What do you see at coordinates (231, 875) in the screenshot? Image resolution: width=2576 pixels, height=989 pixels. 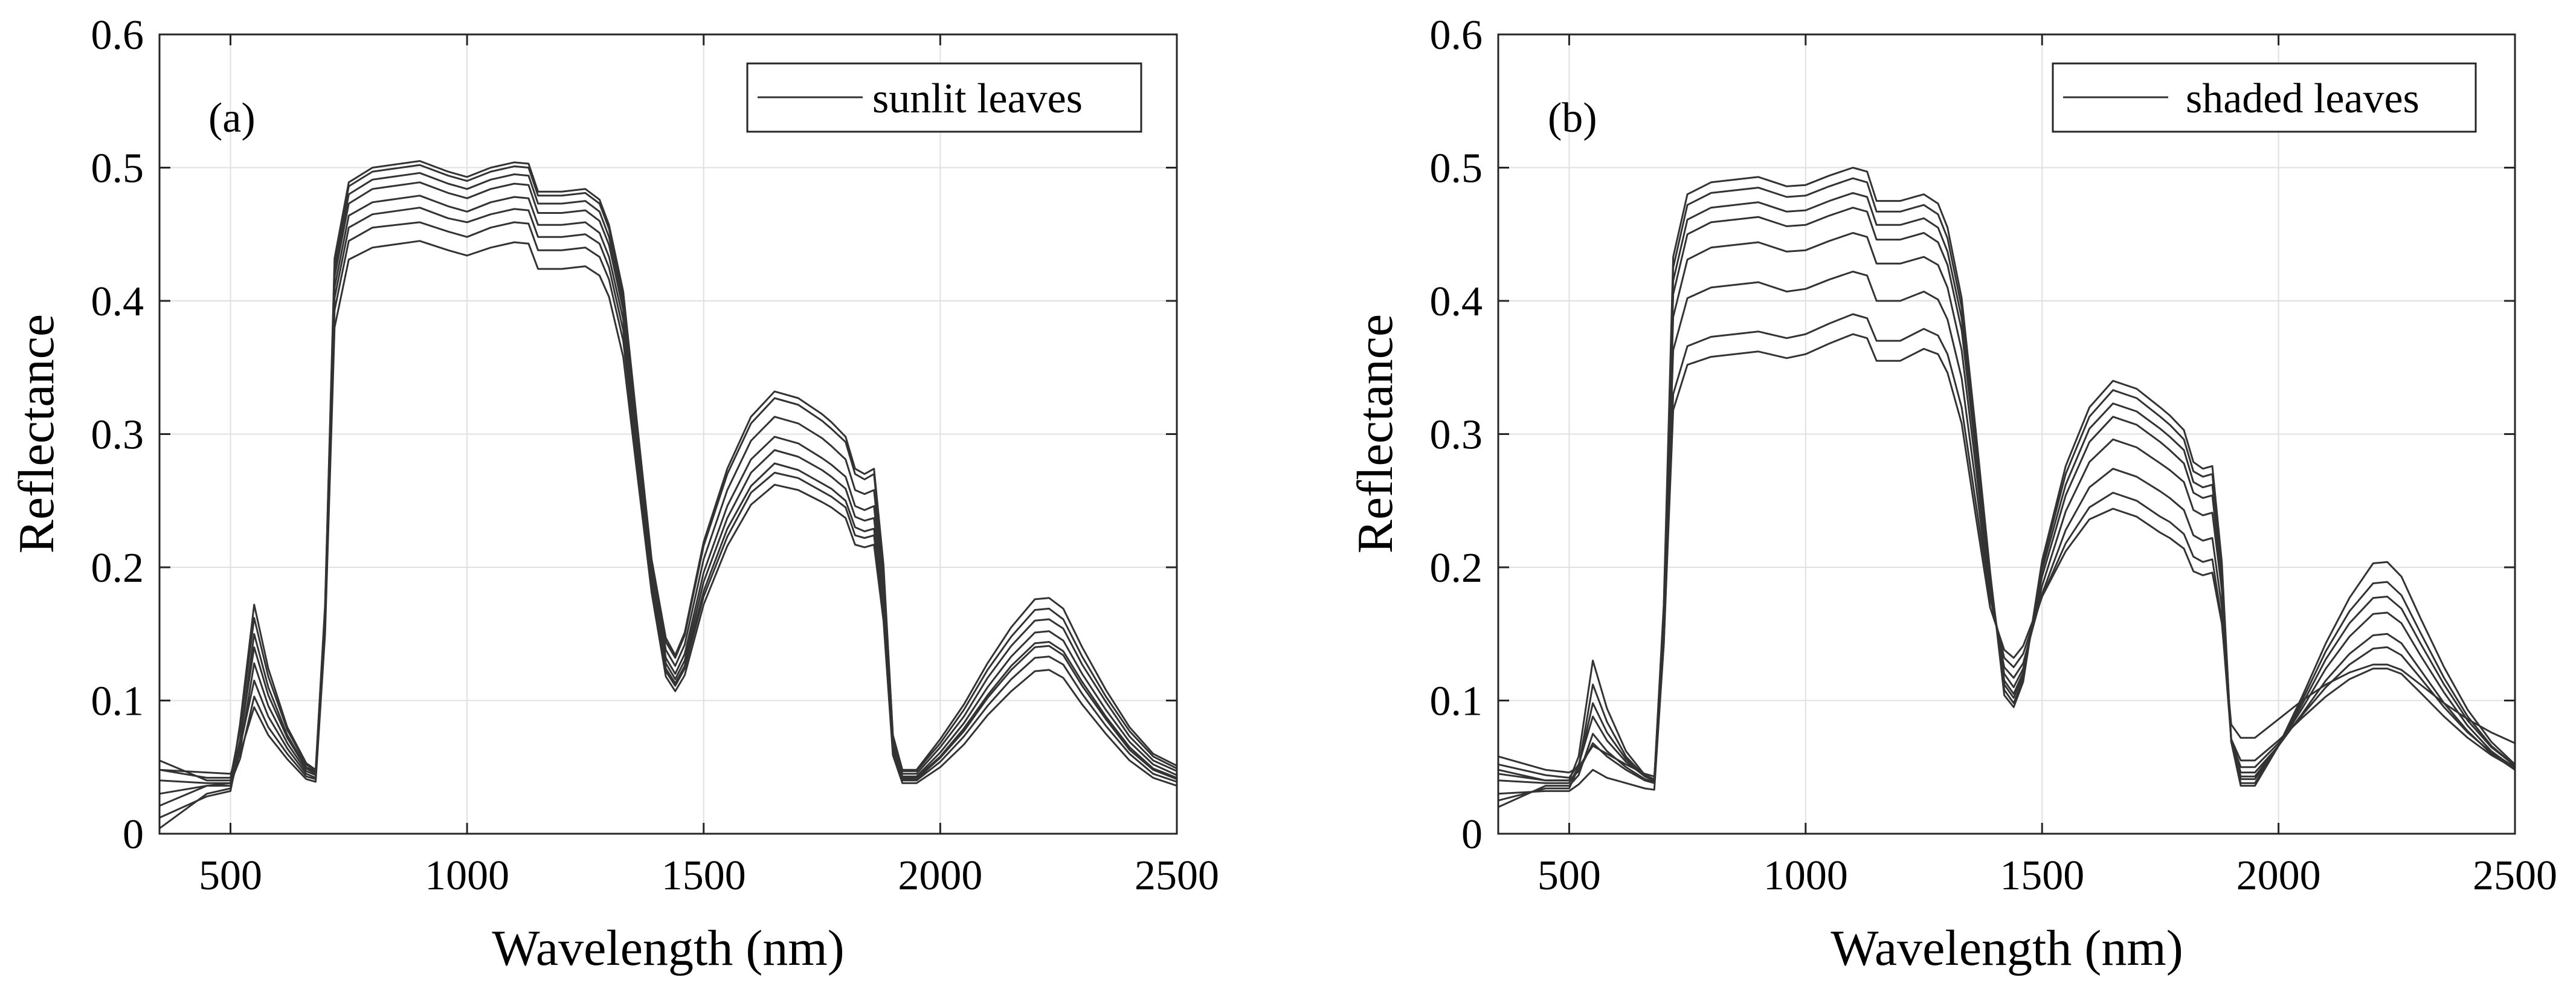 I see `panel-a-xtick-label-500: 500` at bounding box center [231, 875].